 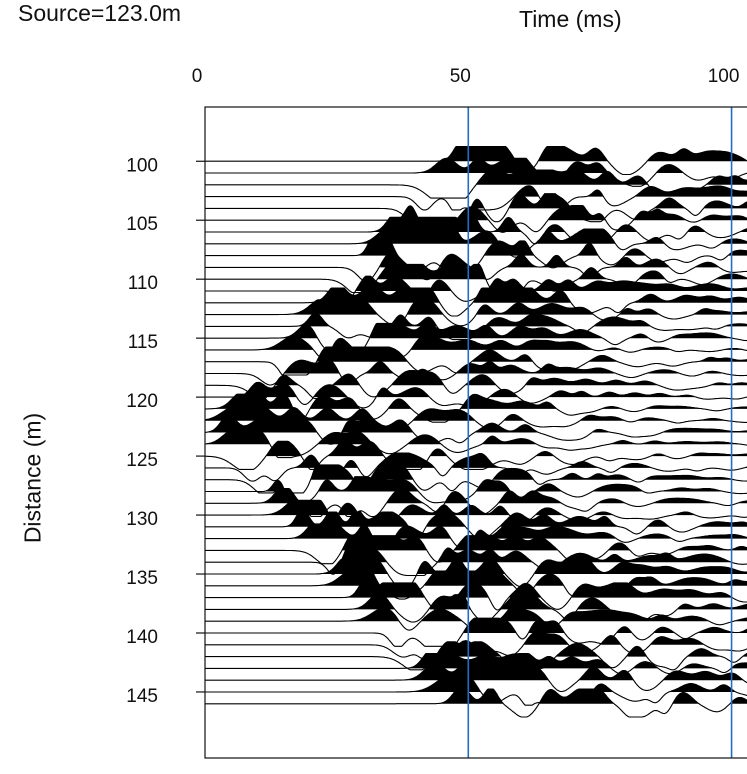 What do you see at coordinates (142, 696) in the screenshot?
I see `y-tick-label-145: 145` at bounding box center [142, 696].